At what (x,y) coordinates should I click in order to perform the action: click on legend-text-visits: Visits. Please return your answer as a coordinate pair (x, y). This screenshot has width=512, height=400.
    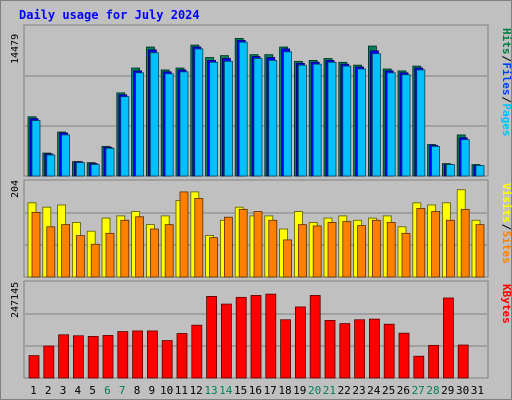
    Looking at the image, I should click on (506, 203).